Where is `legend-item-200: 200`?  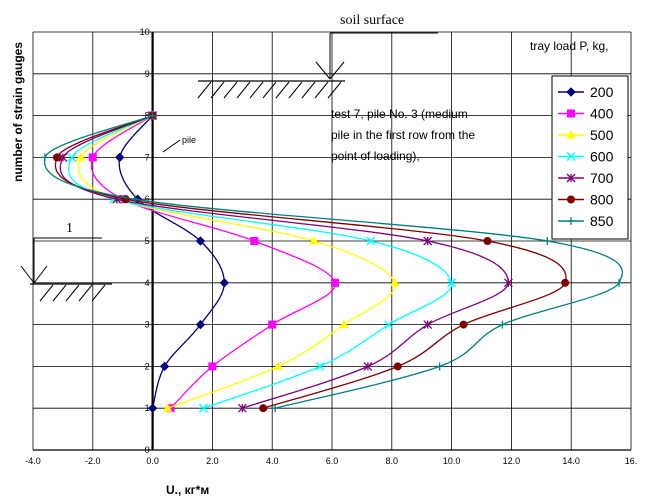 legend-item-200: 200 is located at coordinates (586, 92).